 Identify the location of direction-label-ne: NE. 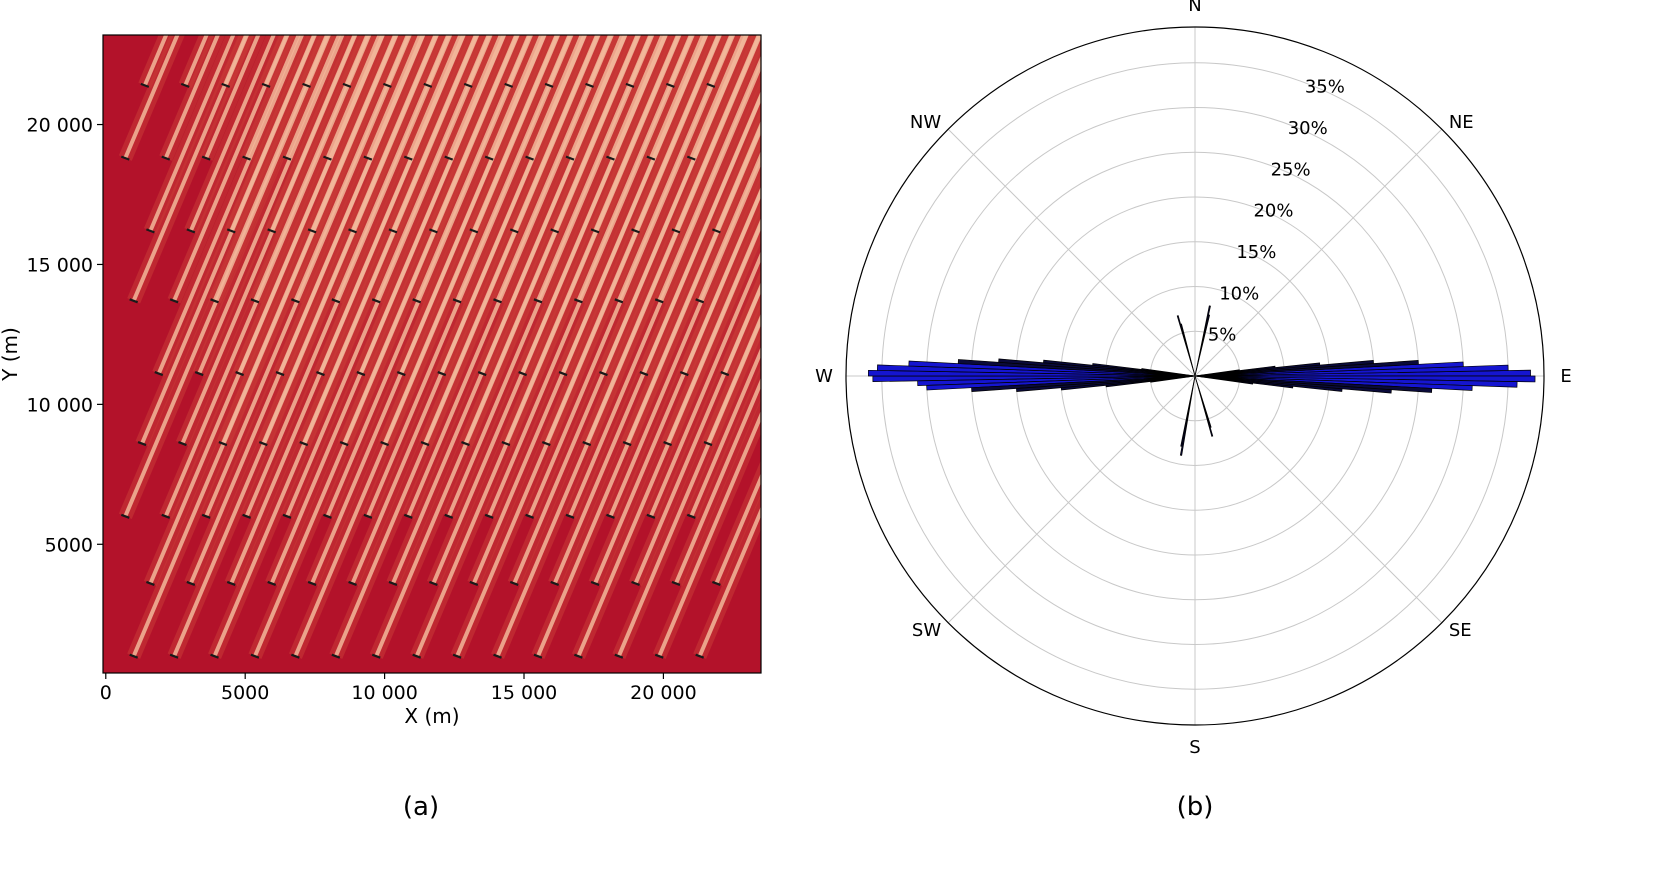
(1461, 122).